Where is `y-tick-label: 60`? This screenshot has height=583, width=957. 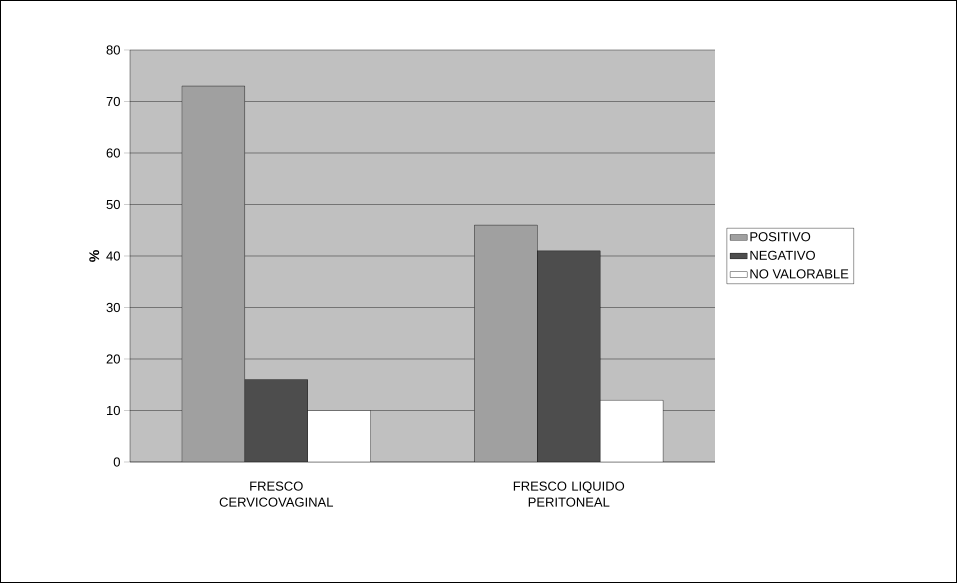
y-tick-label: 60 is located at coordinates (113, 153).